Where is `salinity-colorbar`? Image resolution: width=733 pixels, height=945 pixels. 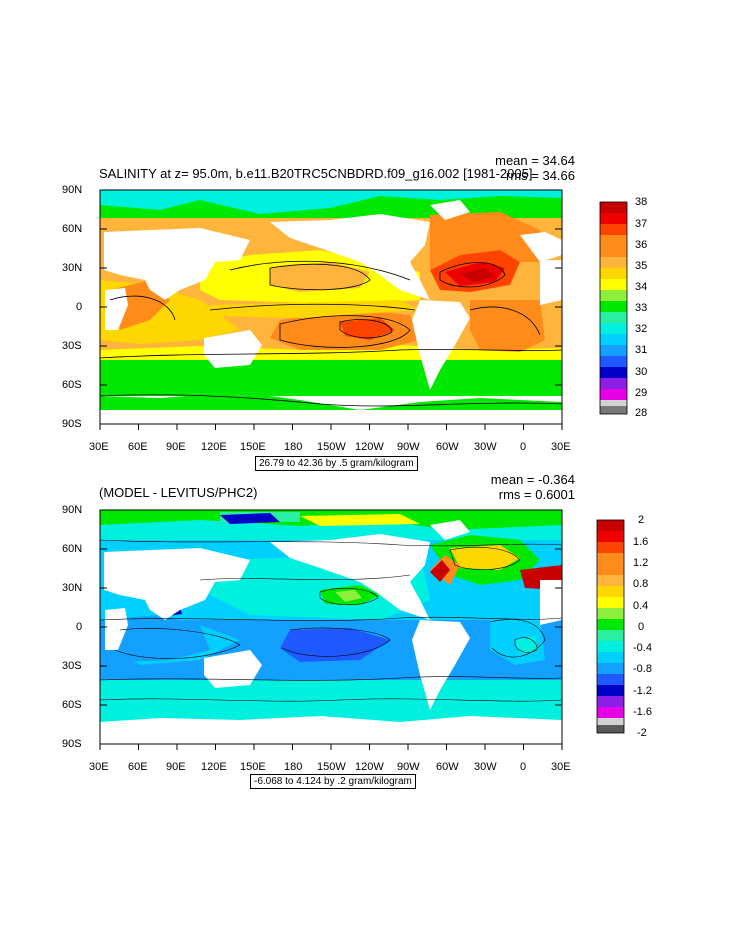
salinity-colorbar is located at coordinates (613, 308).